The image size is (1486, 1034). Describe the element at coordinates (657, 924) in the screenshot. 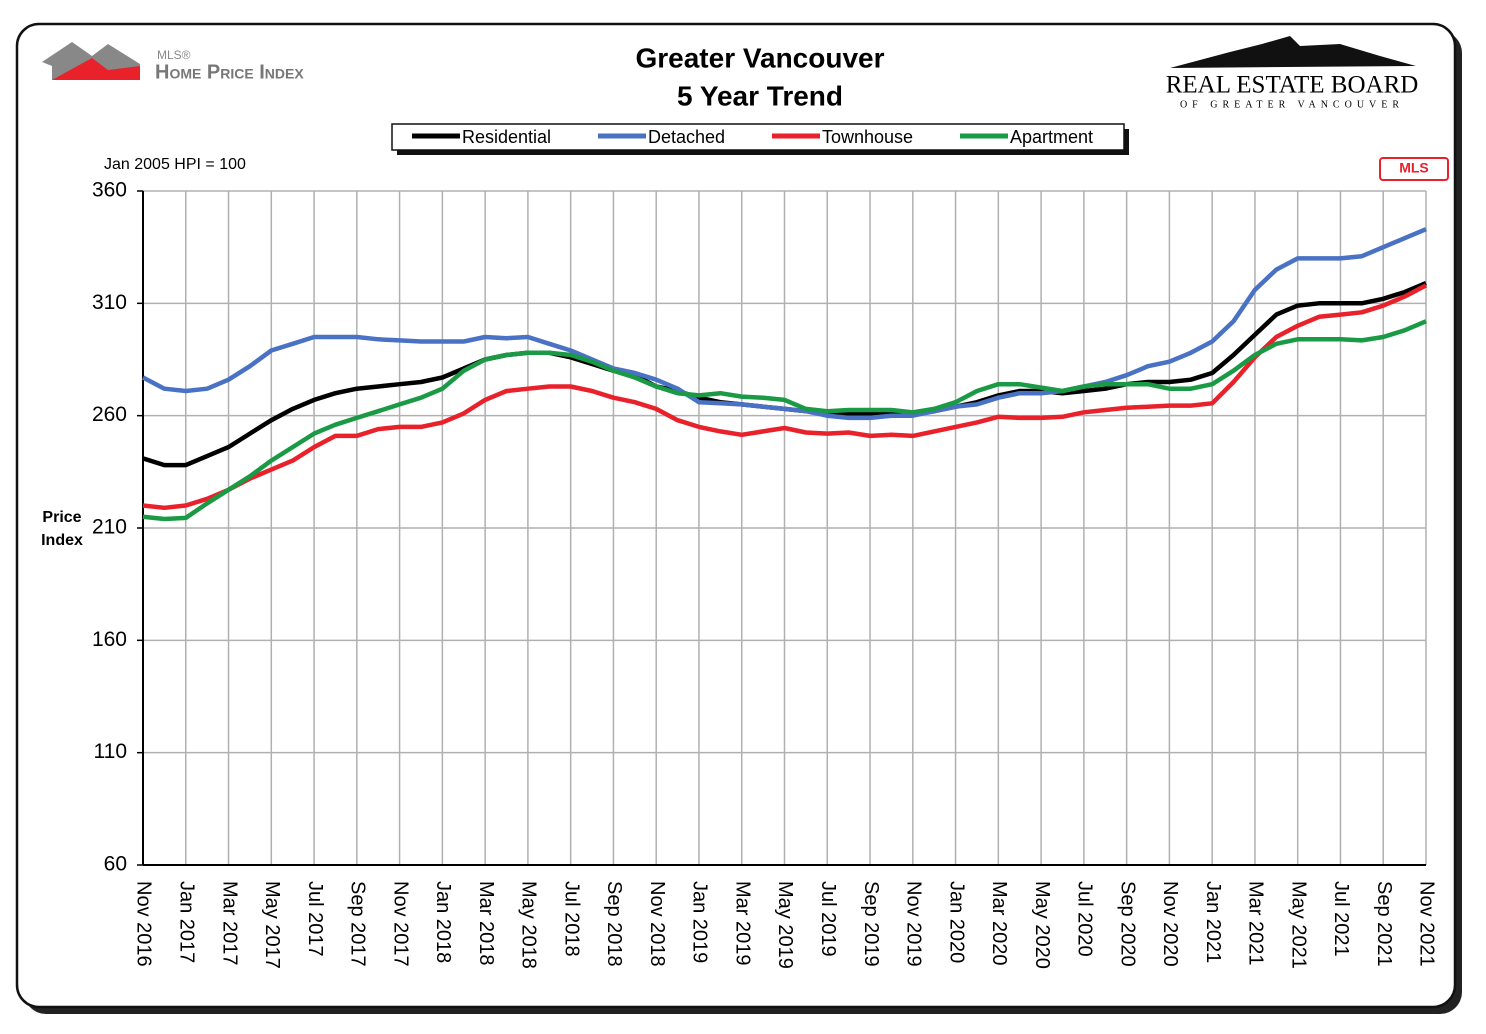

I see `x-tick-label: Nov 2018` at that location.